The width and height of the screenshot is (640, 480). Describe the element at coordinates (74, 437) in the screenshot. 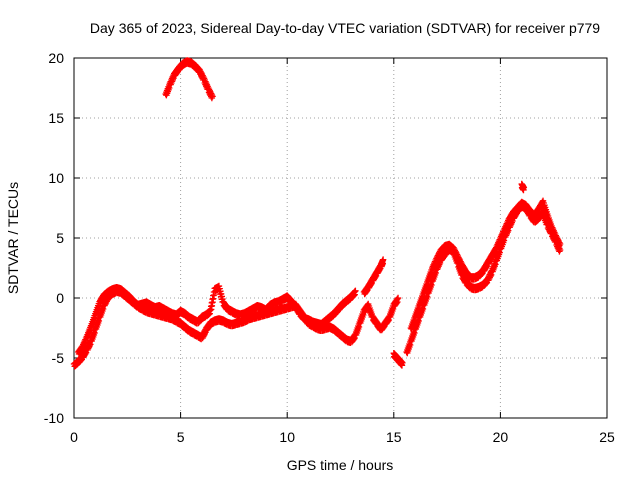

I see `x-tick-label: 0` at that location.